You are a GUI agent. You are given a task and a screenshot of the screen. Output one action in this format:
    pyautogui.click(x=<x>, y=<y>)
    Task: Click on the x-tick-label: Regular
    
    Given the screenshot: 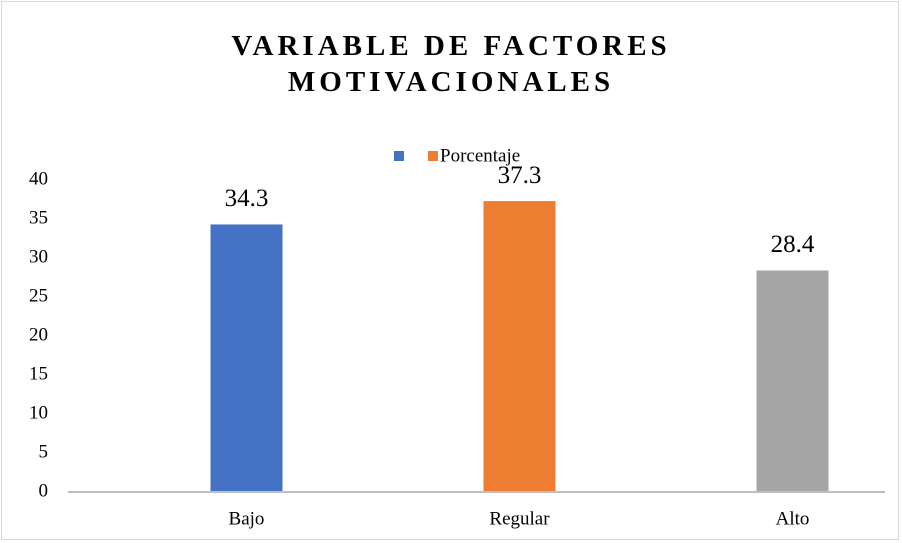 What is the action you would take?
    pyautogui.click(x=519, y=518)
    